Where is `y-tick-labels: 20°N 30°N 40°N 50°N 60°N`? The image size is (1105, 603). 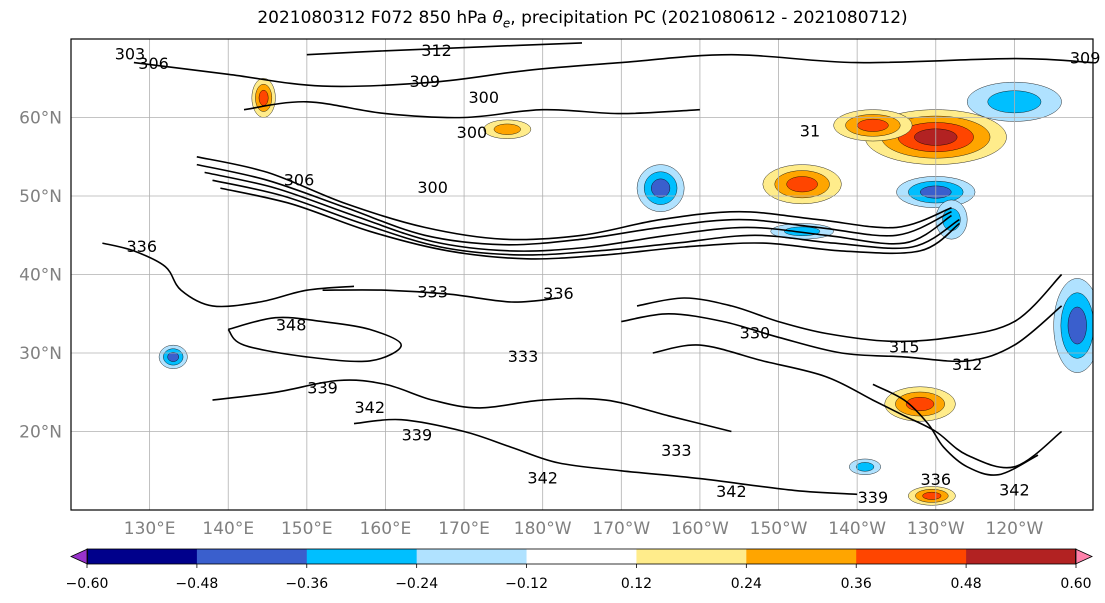
y-tick-labels: 20°N 30°N 40°N 50°N 60°N is located at coordinates (40, 276).